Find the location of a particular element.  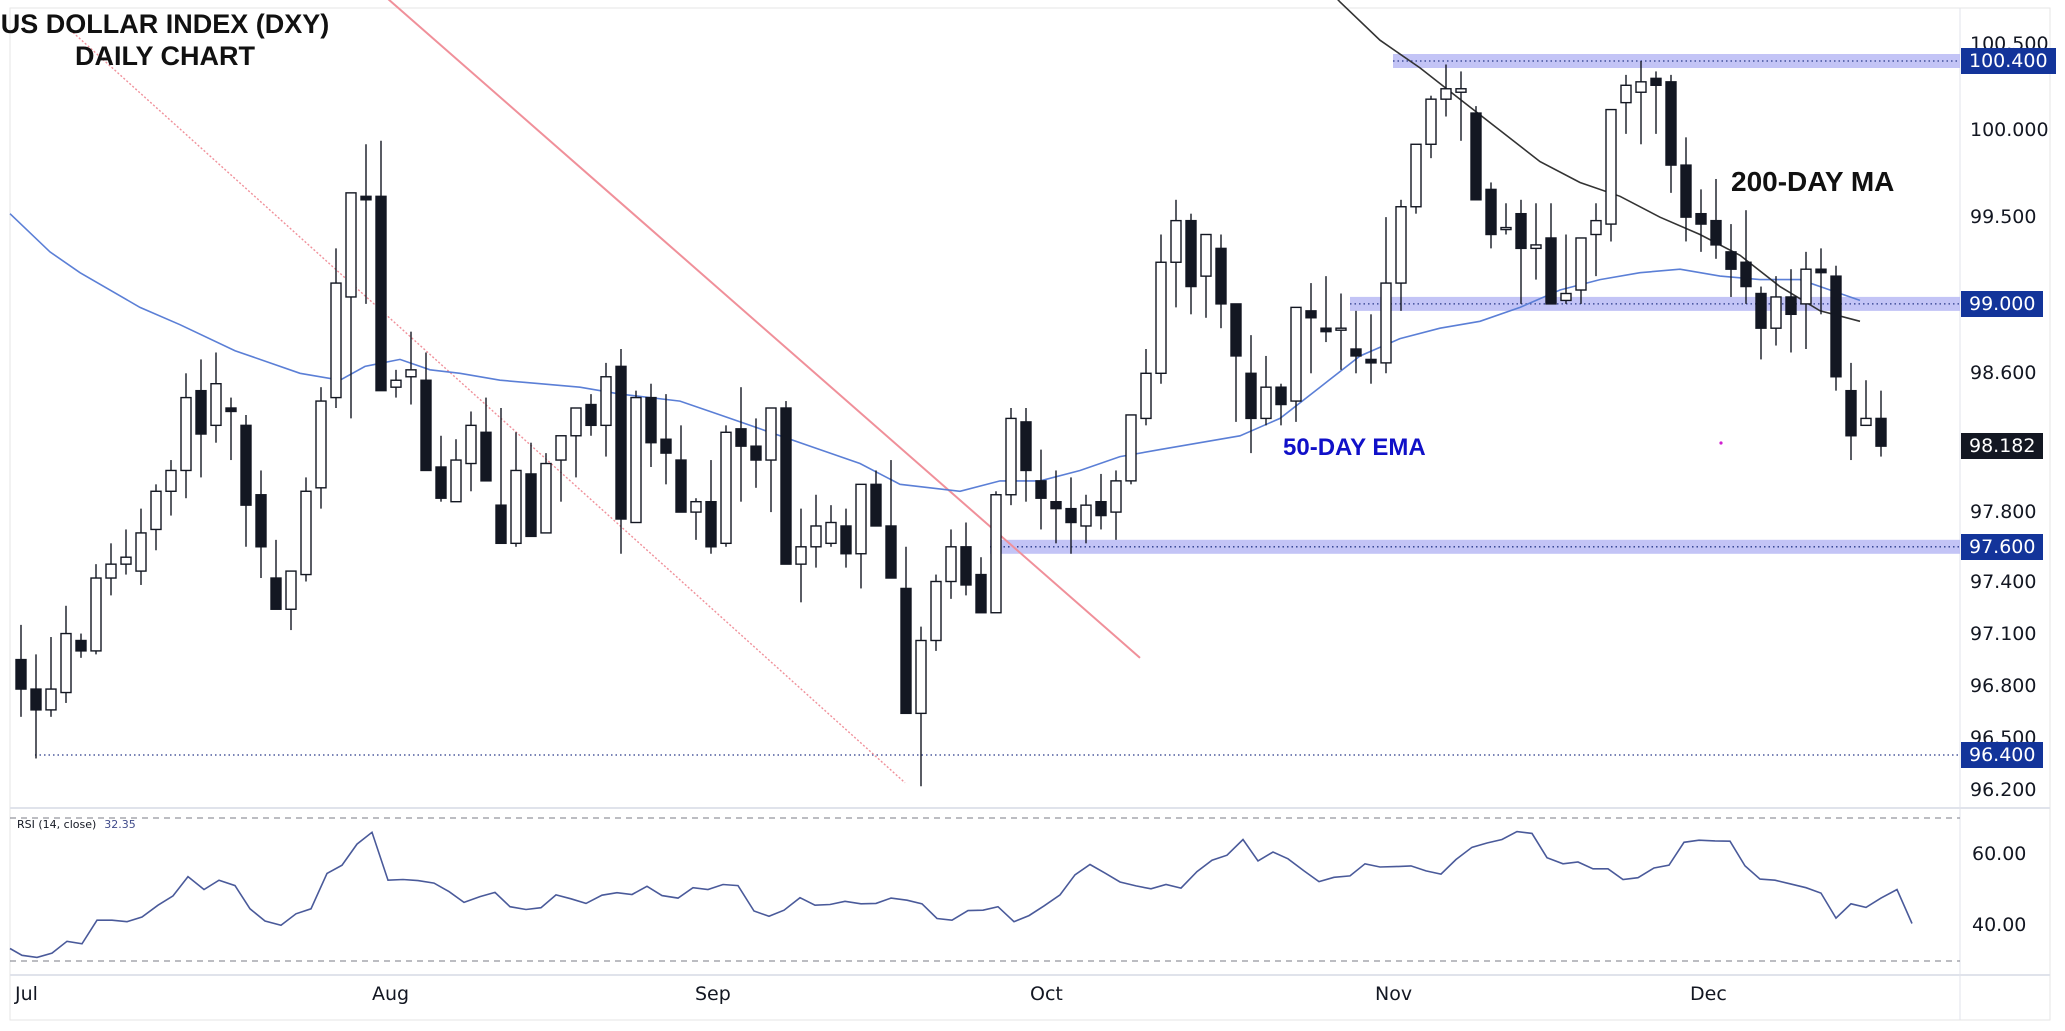

last-price-tag: 98.182 is located at coordinates (2002, 445).